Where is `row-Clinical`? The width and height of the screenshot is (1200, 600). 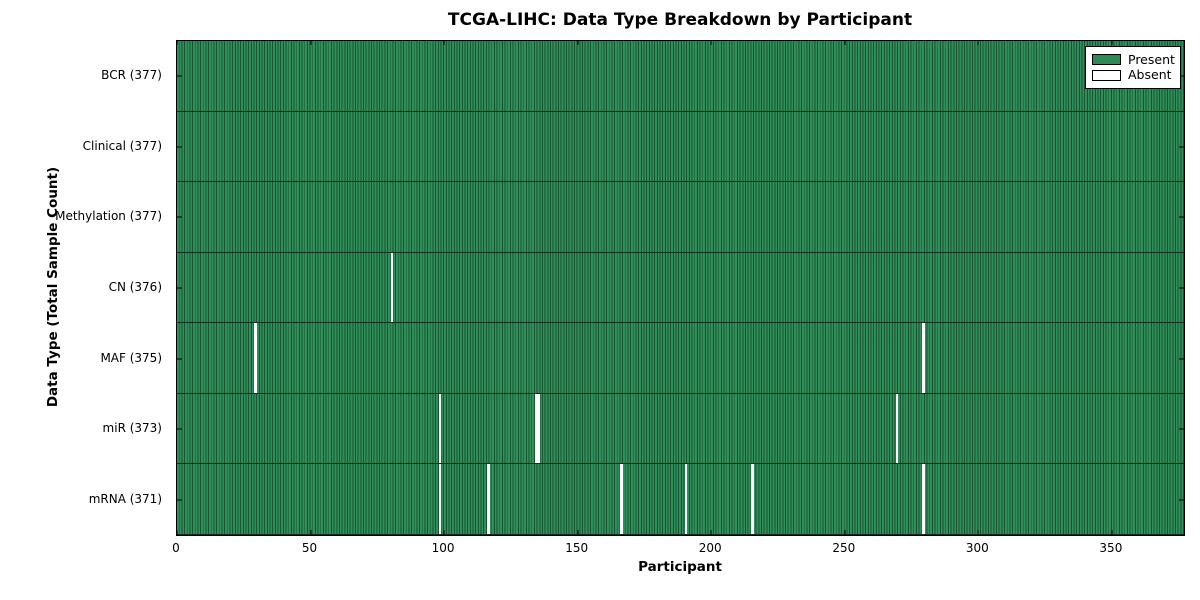
row-Clinical is located at coordinates (680, 147).